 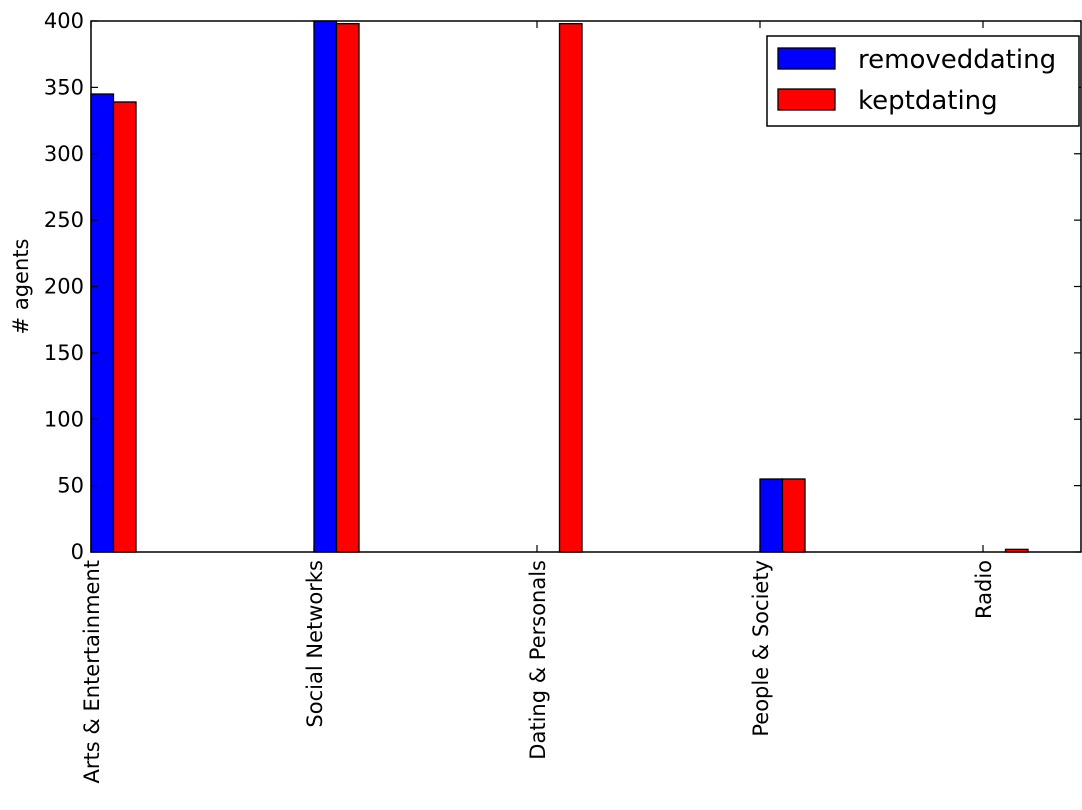 I want to click on y-tick-label: 400, so click(x=64, y=21).